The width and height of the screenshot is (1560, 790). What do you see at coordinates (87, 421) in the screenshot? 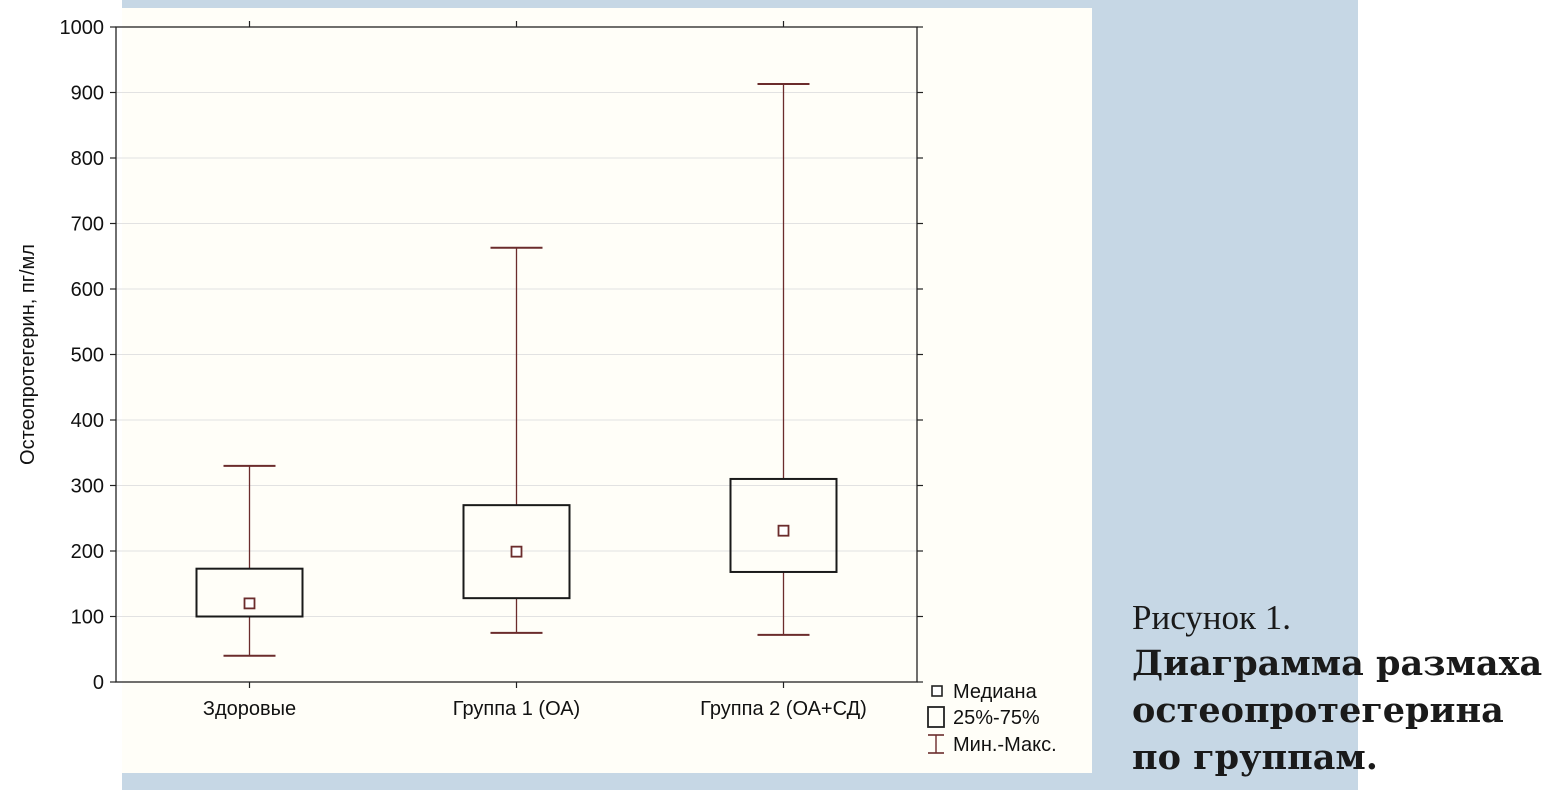
I see `y-tick-label: 400` at bounding box center [87, 421].